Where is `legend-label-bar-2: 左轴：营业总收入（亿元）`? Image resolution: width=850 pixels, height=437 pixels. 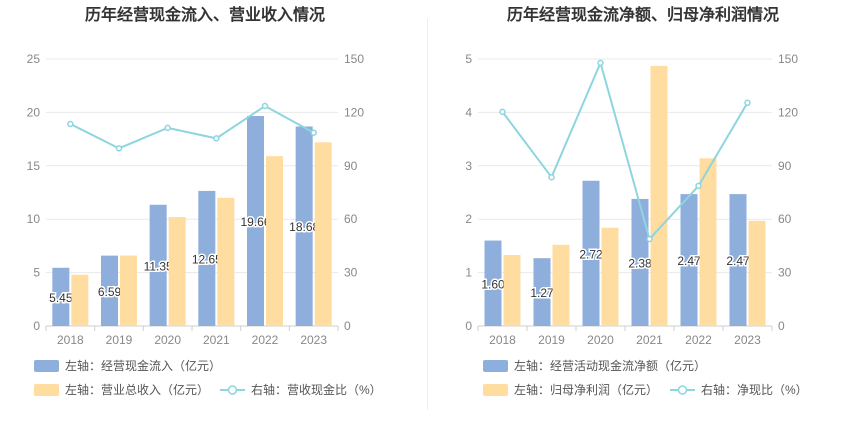
legend-label-bar-2: 左轴：营业总收入（亿元） is located at coordinates (137, 389).